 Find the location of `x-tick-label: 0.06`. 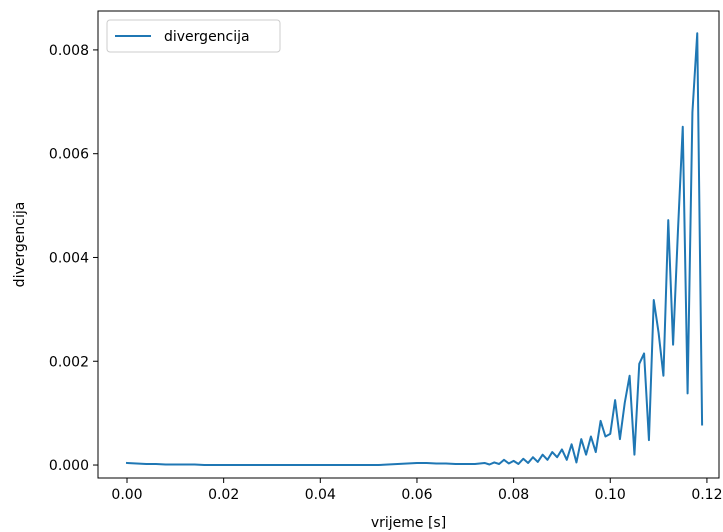

x-tick-label: 0.06 is located at coordinates (416, 495).